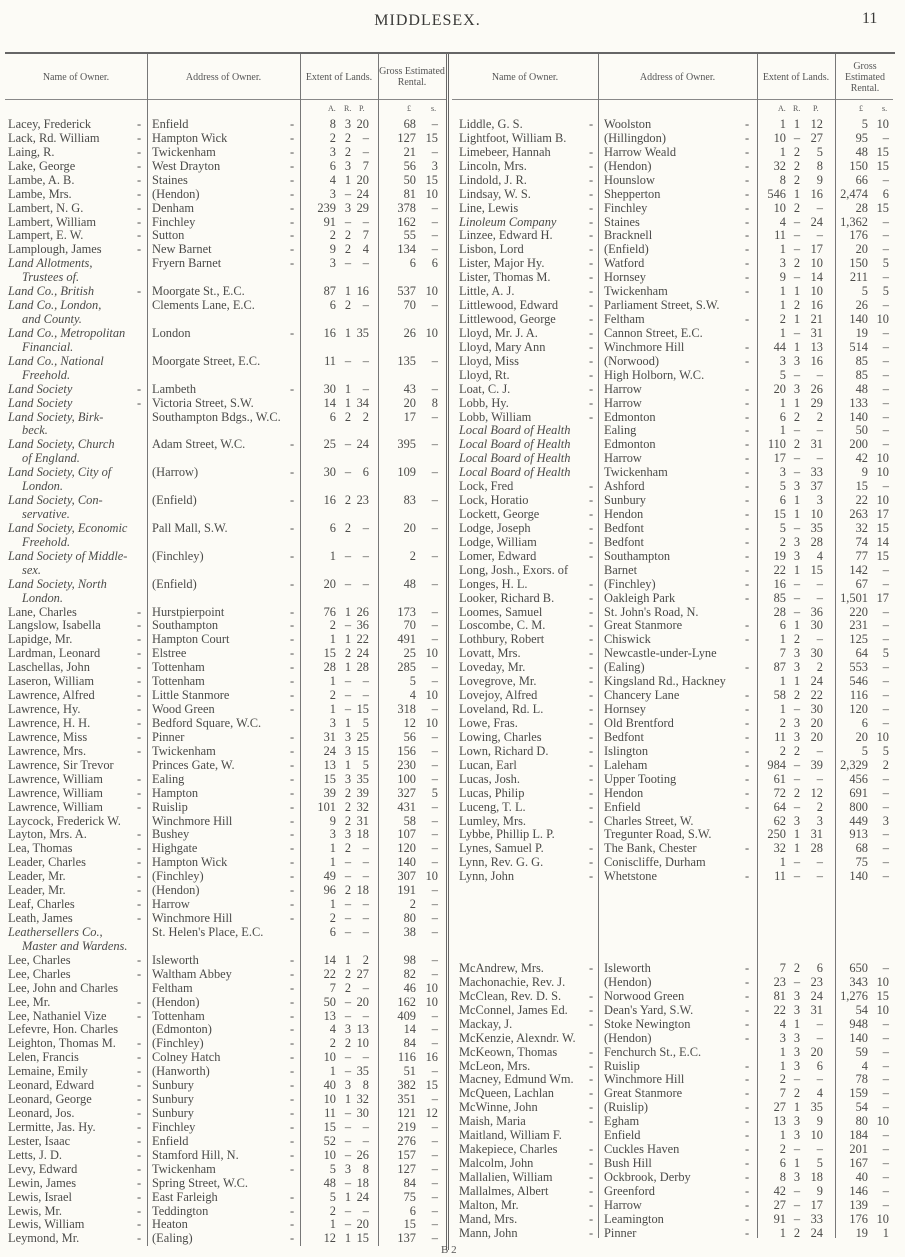 The height and width of the screenshot is (1257, 905). I want to click on owner-address: Harrow, so click(623, 402).